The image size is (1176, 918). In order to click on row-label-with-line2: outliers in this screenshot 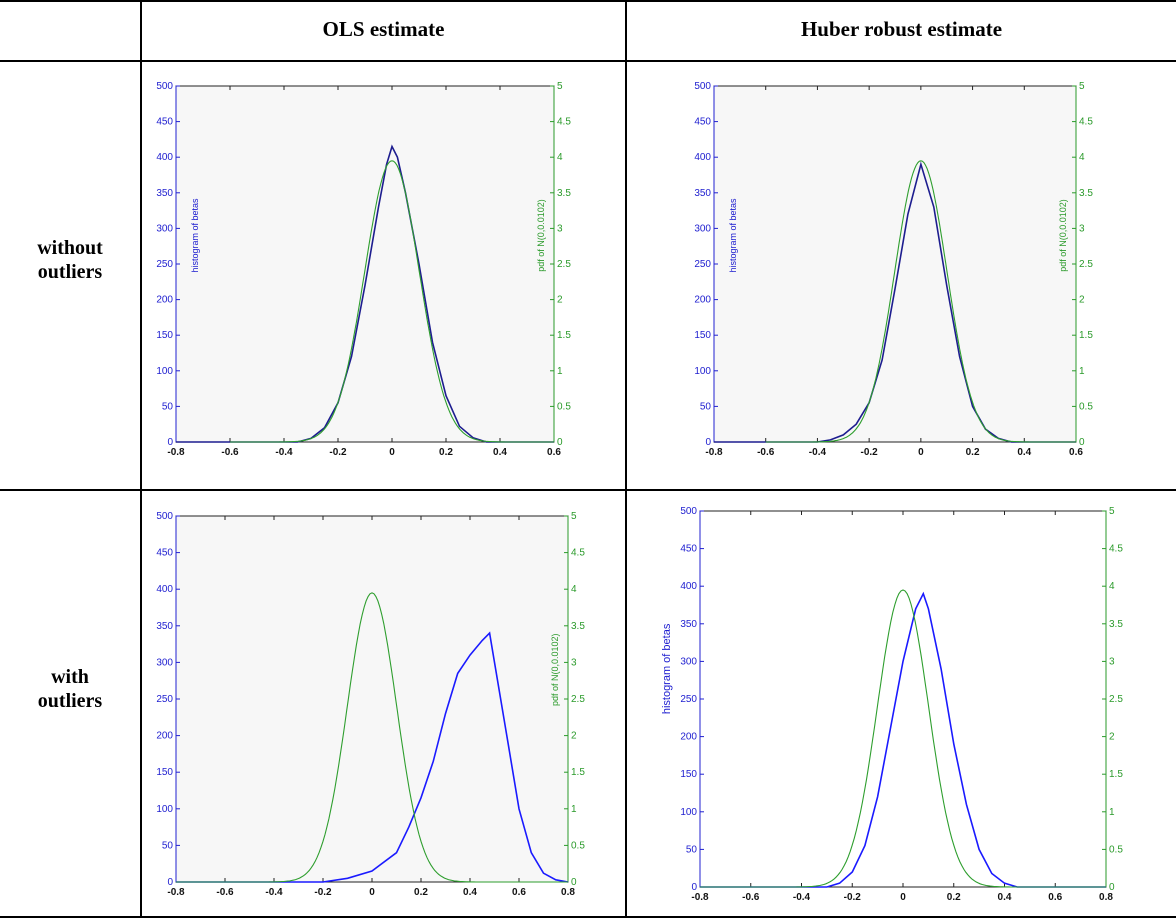, I will do `click(70, 701)`.